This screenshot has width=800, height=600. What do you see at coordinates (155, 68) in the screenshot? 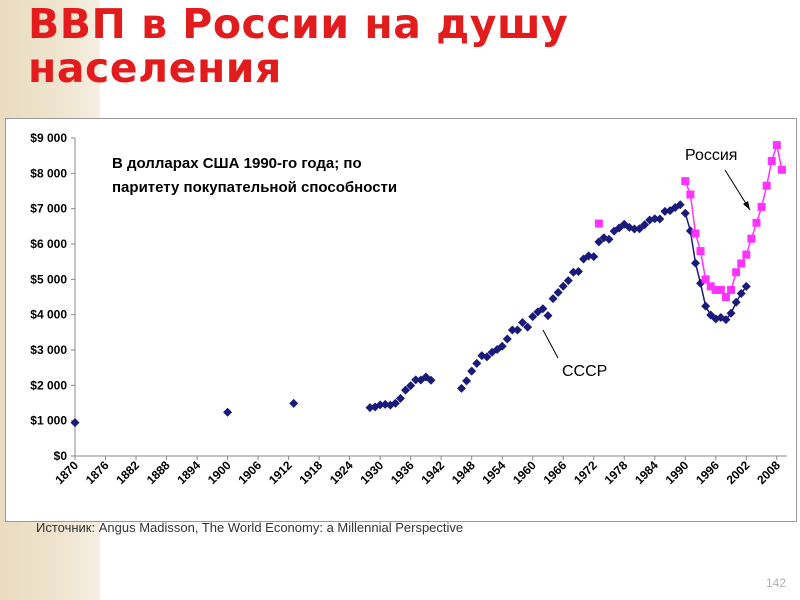
I see `slide-title-line-2: населения` at bounding box center [155, 68].